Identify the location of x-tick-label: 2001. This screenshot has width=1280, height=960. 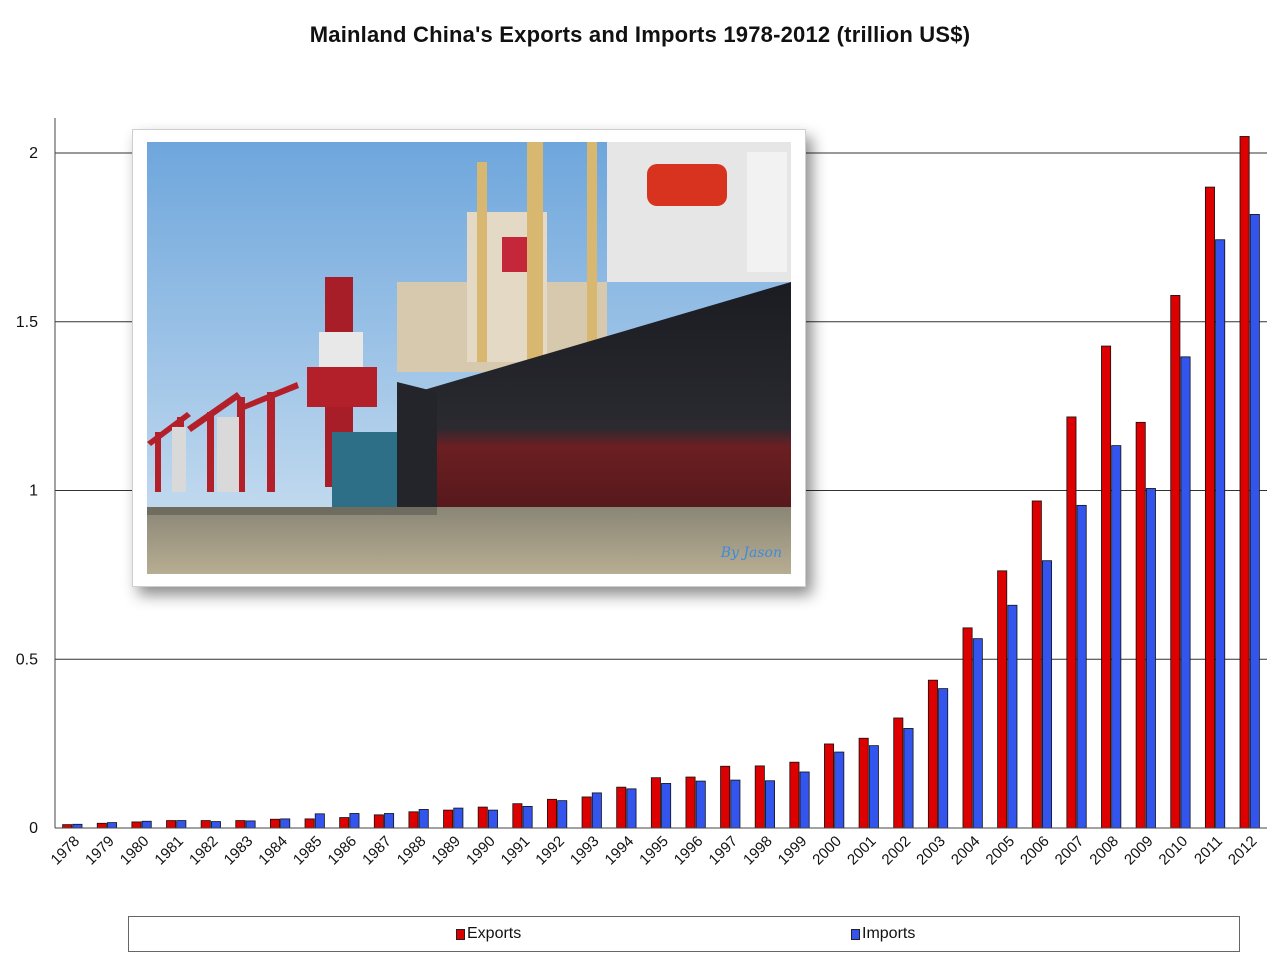
(862, 851).